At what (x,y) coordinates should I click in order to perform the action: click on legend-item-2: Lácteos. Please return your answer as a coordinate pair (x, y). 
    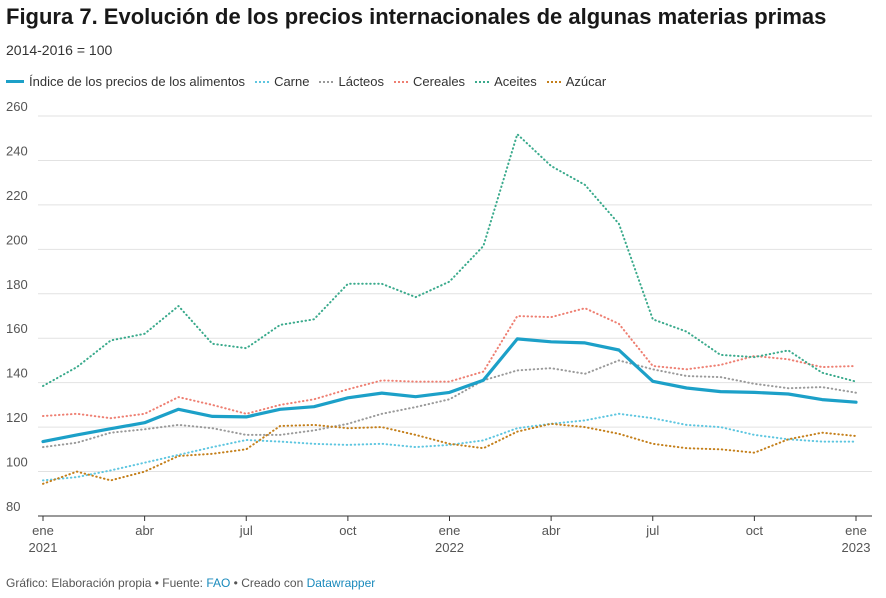
    Looking at the image, I should click on (351, 81).